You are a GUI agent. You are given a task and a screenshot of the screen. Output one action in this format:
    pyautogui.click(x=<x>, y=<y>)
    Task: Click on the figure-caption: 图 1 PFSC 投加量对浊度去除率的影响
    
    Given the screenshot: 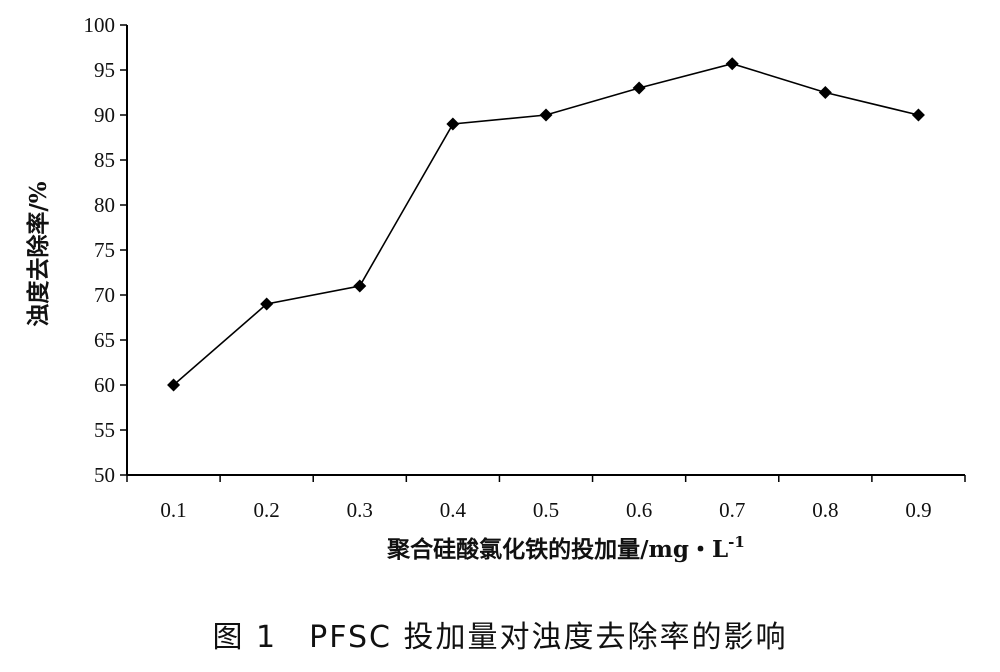 What is the action you would take?
    pyautogui.click(x=500, y=637)
    